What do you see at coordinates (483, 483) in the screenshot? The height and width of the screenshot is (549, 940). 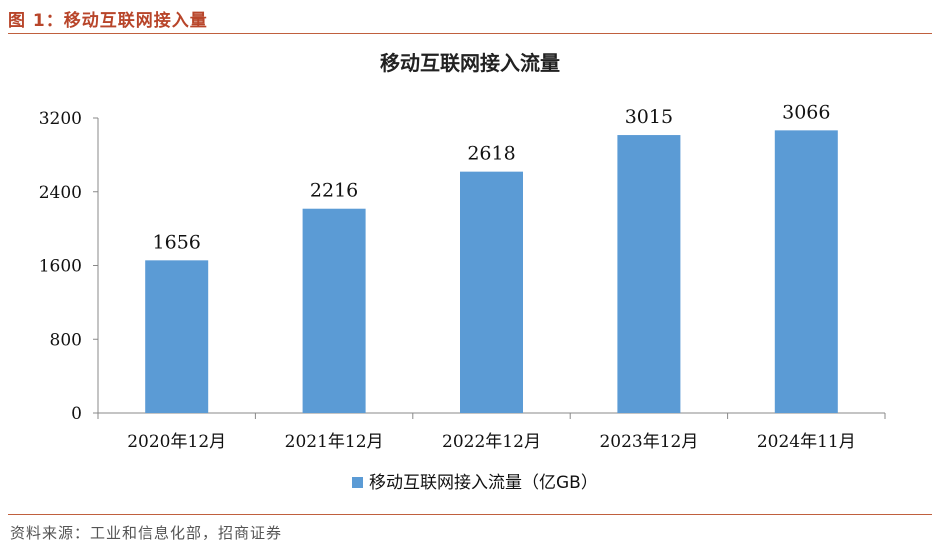 I see `legend-label: 移动互联网接入流量（亿GB）` at bounding box center [483, 483].